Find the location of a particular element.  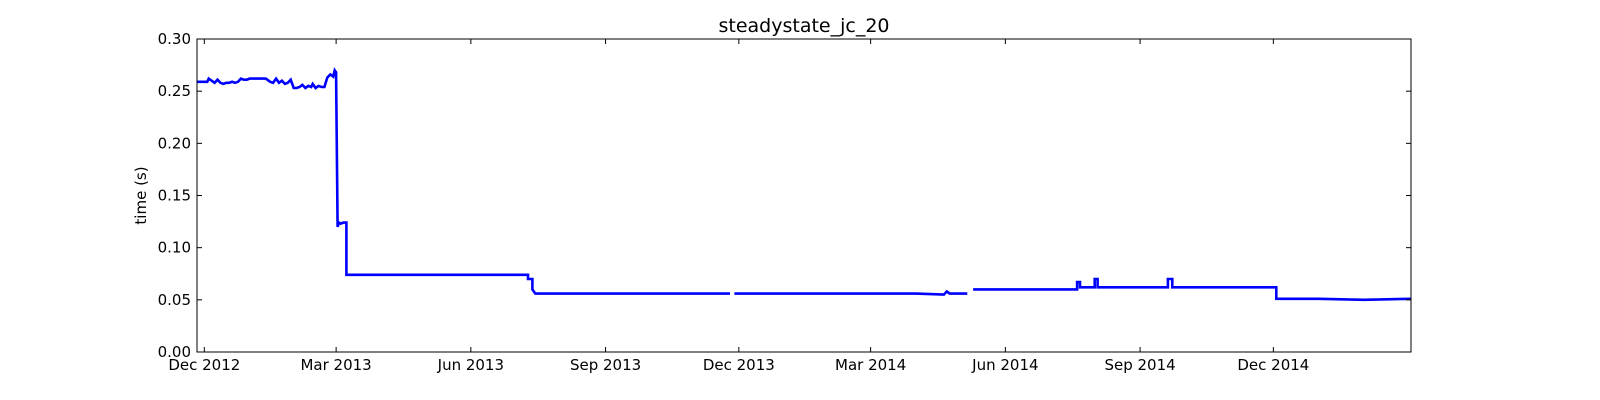

y-tick-label: 0.15 is located at coordinates (174, 196).